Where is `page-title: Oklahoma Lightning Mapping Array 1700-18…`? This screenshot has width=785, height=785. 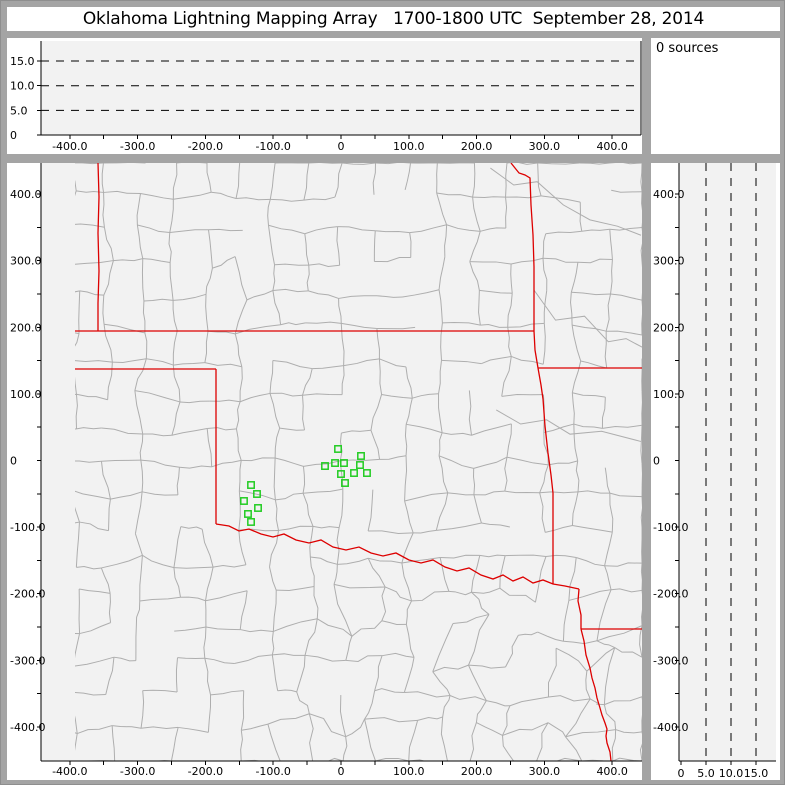 page-title: Oklahoma Lightning Mapping Array 1700-18… is located at coordinates (393, 19).